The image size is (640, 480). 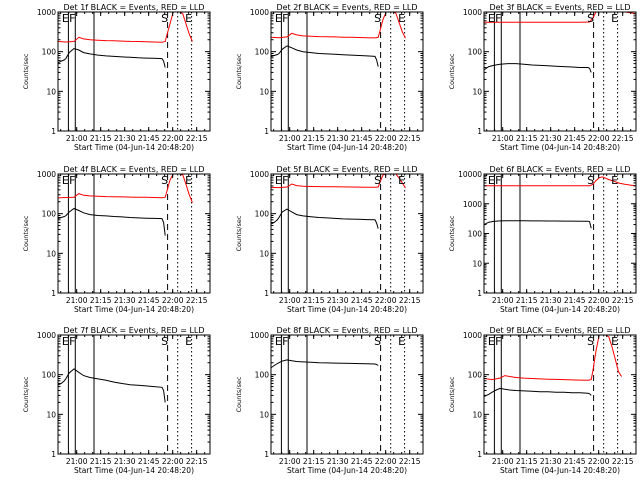 I want to click on panel-title: Det 7f BLACK = Events, RED = LLD, so click(x=133, y=330).